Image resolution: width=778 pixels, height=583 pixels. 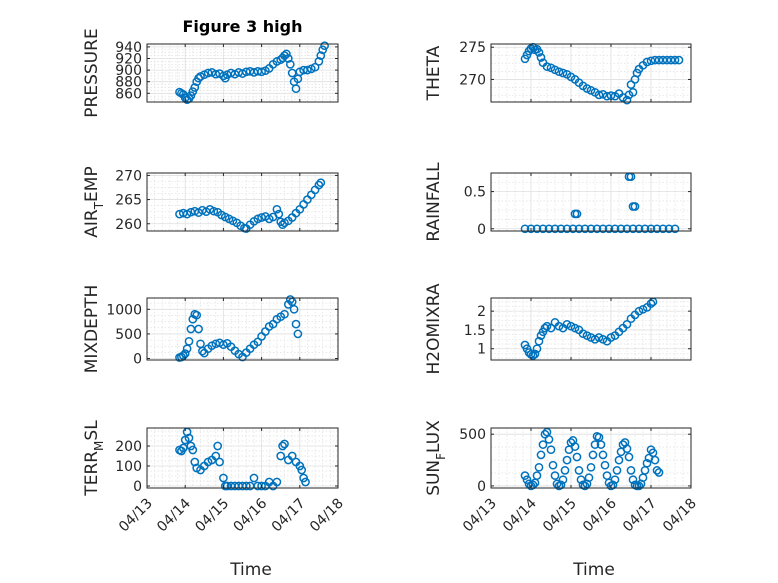 I want to click on y-tick-label: 1, so click(x=481, y=350).